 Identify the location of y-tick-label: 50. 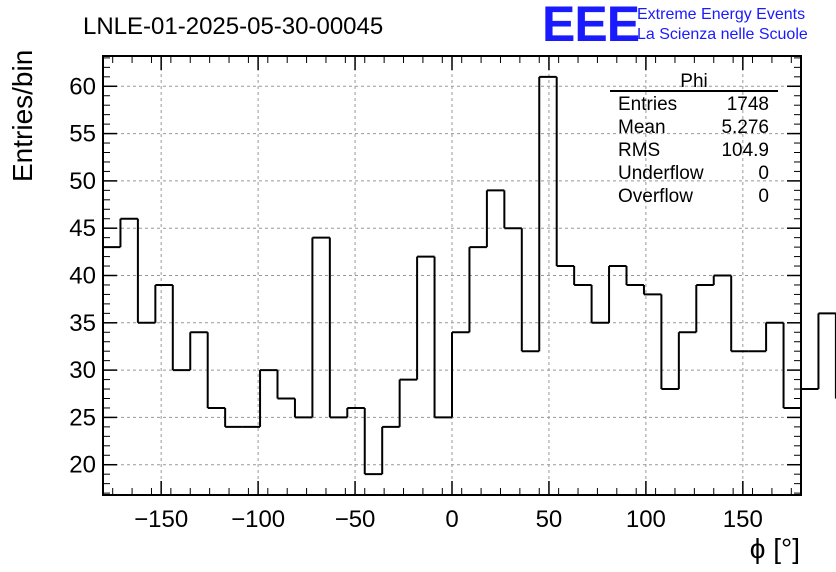
(82, 181).